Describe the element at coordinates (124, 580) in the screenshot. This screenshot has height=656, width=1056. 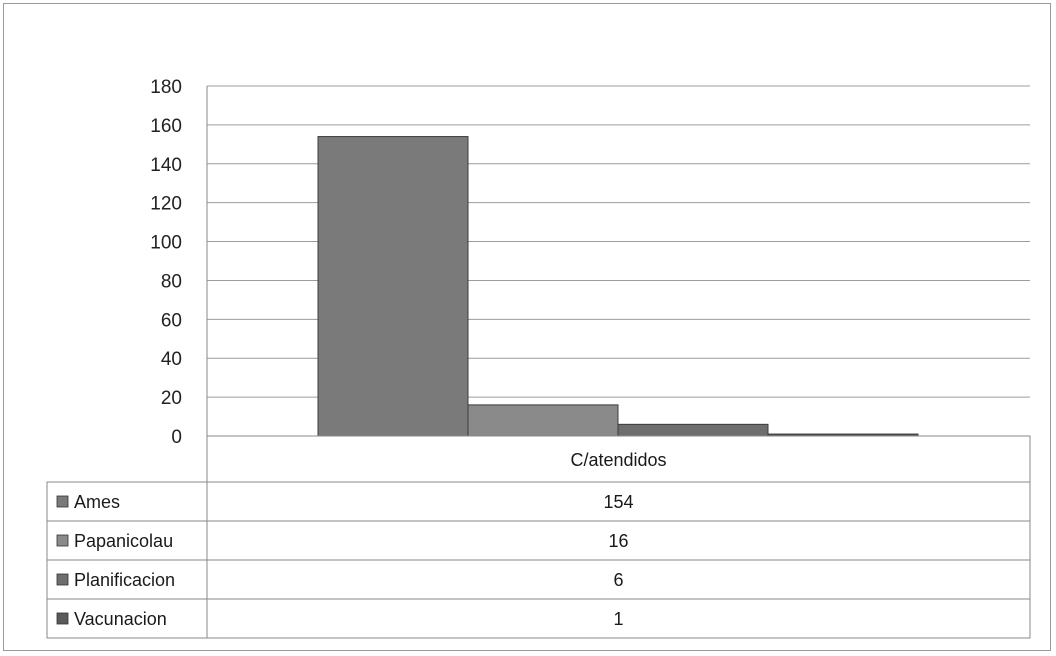
I see `series-name: Planificacion` at that location.